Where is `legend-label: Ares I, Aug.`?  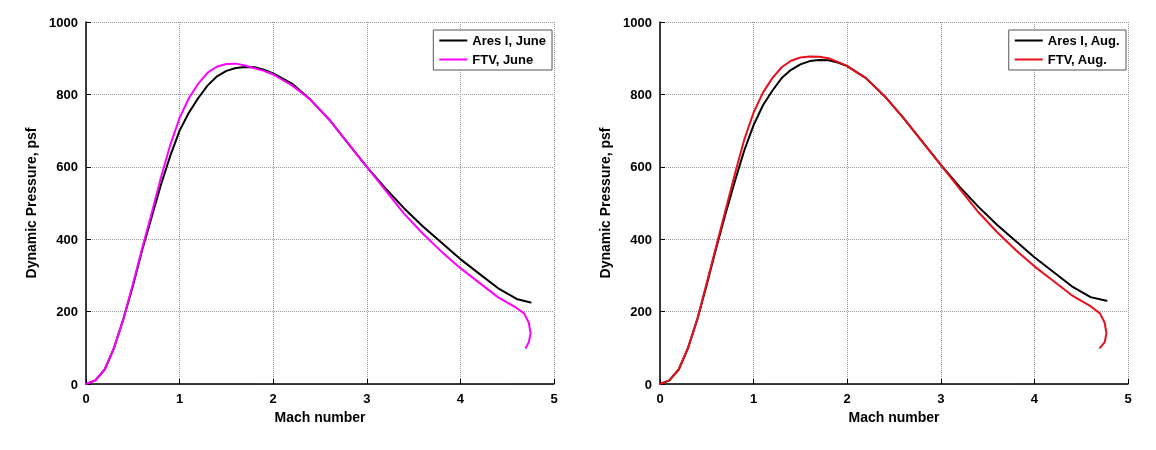 legend-label: Ares I, Aug. is located at coordinates (1083, 40).